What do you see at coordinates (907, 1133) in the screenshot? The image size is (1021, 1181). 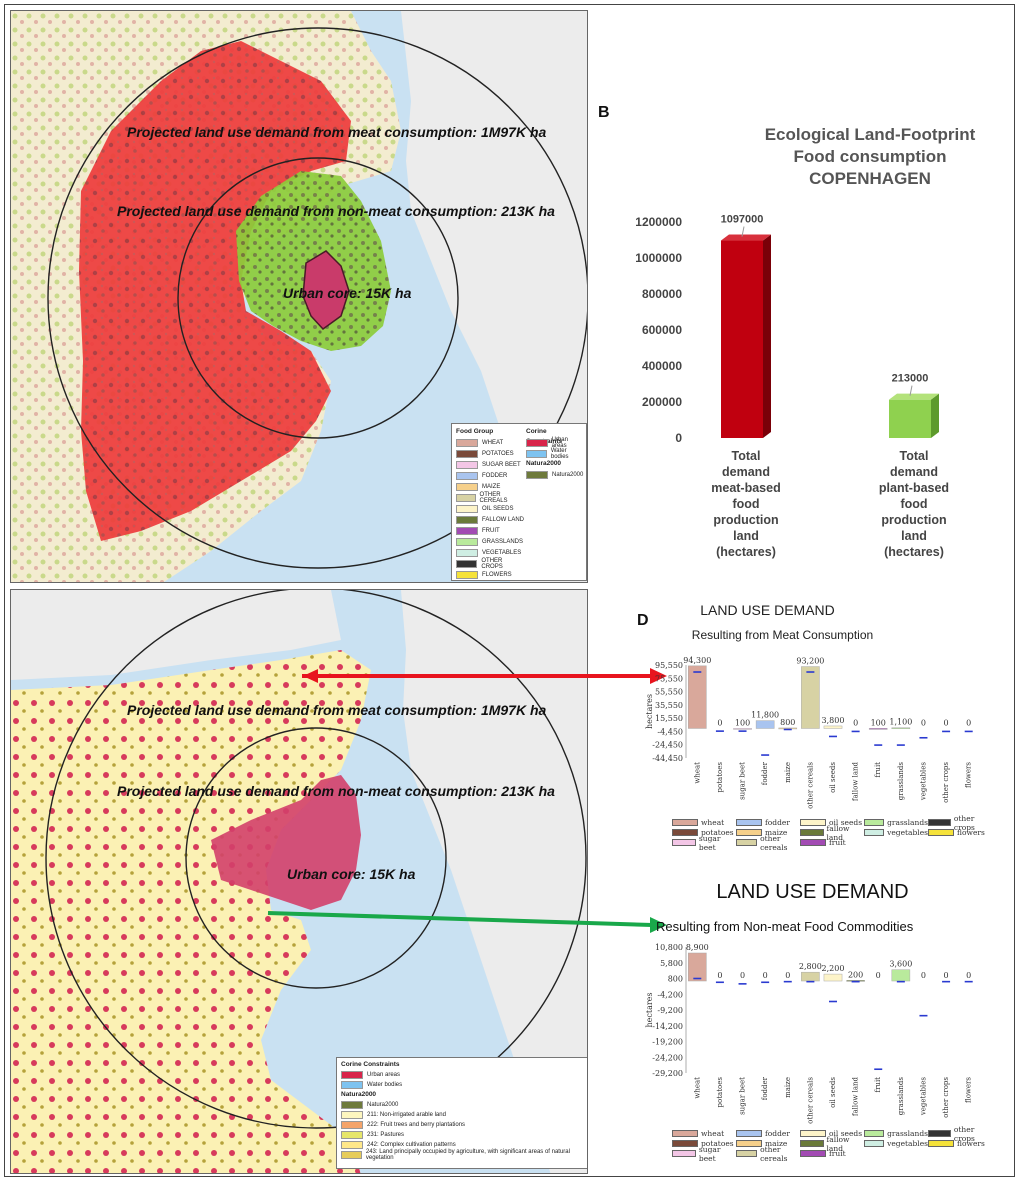 I see `legend-label: grasslands` at bounding box center [907, 1133].